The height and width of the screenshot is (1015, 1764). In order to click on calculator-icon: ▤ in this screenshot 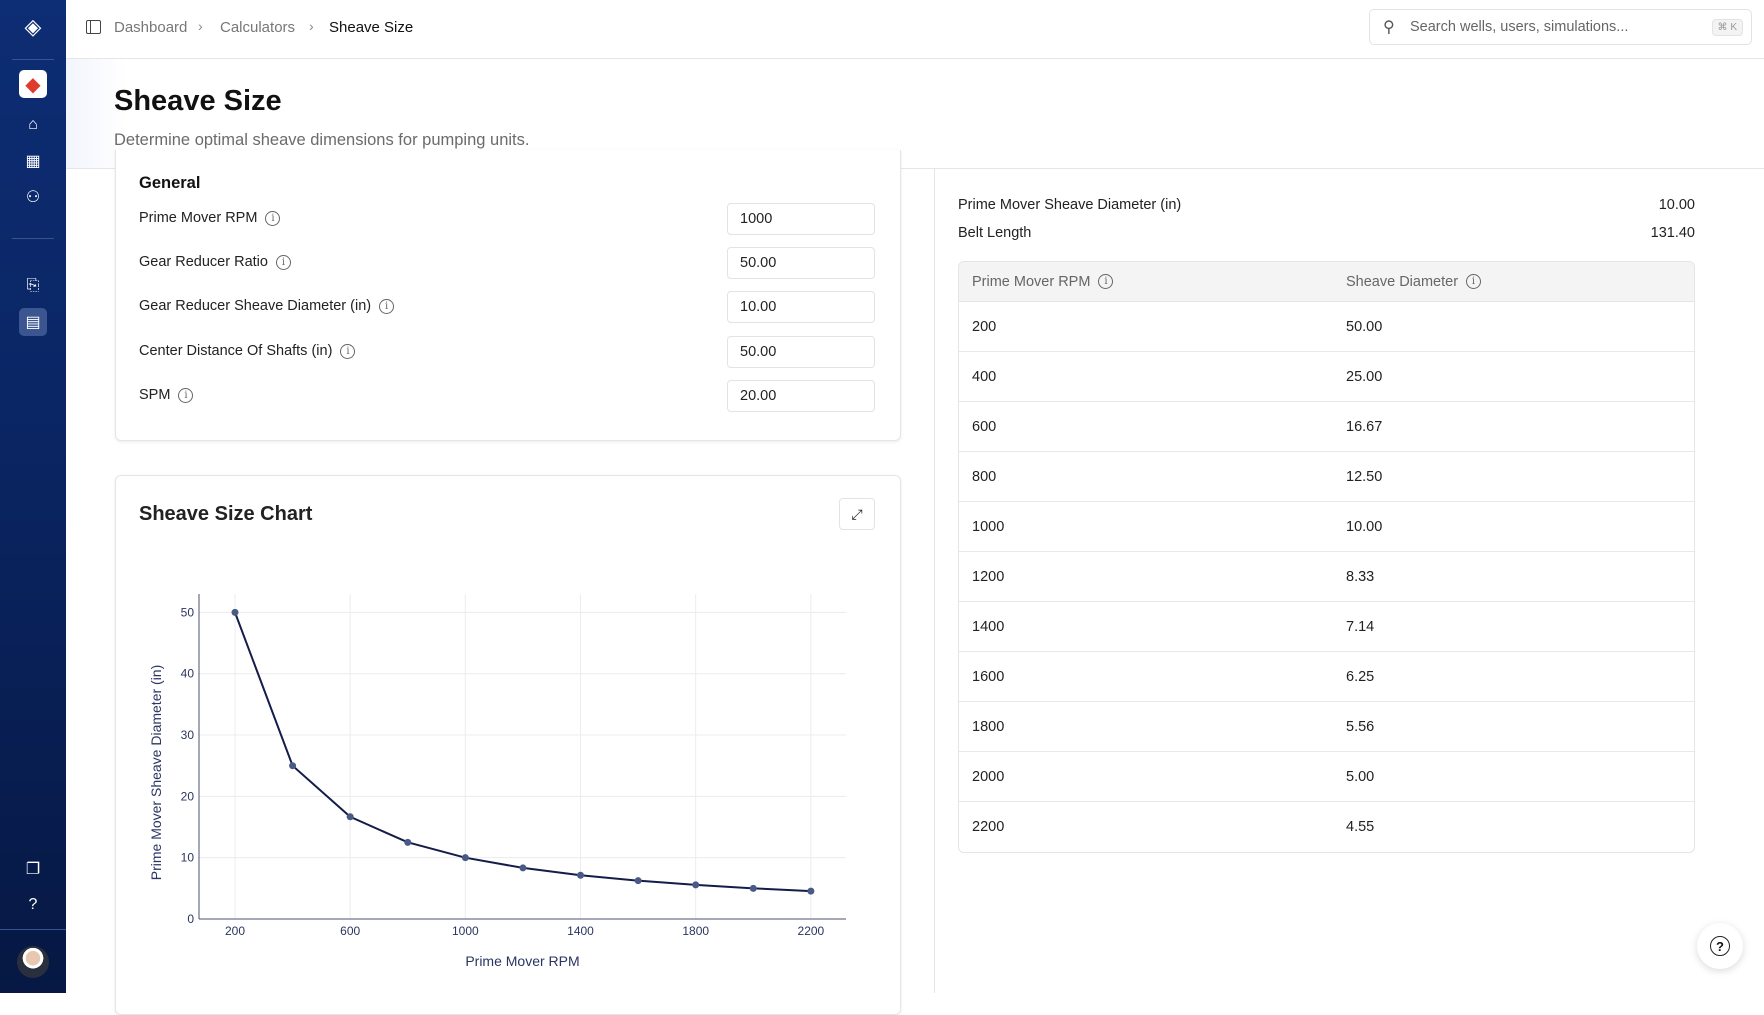, I will do `click(33, 322)`.